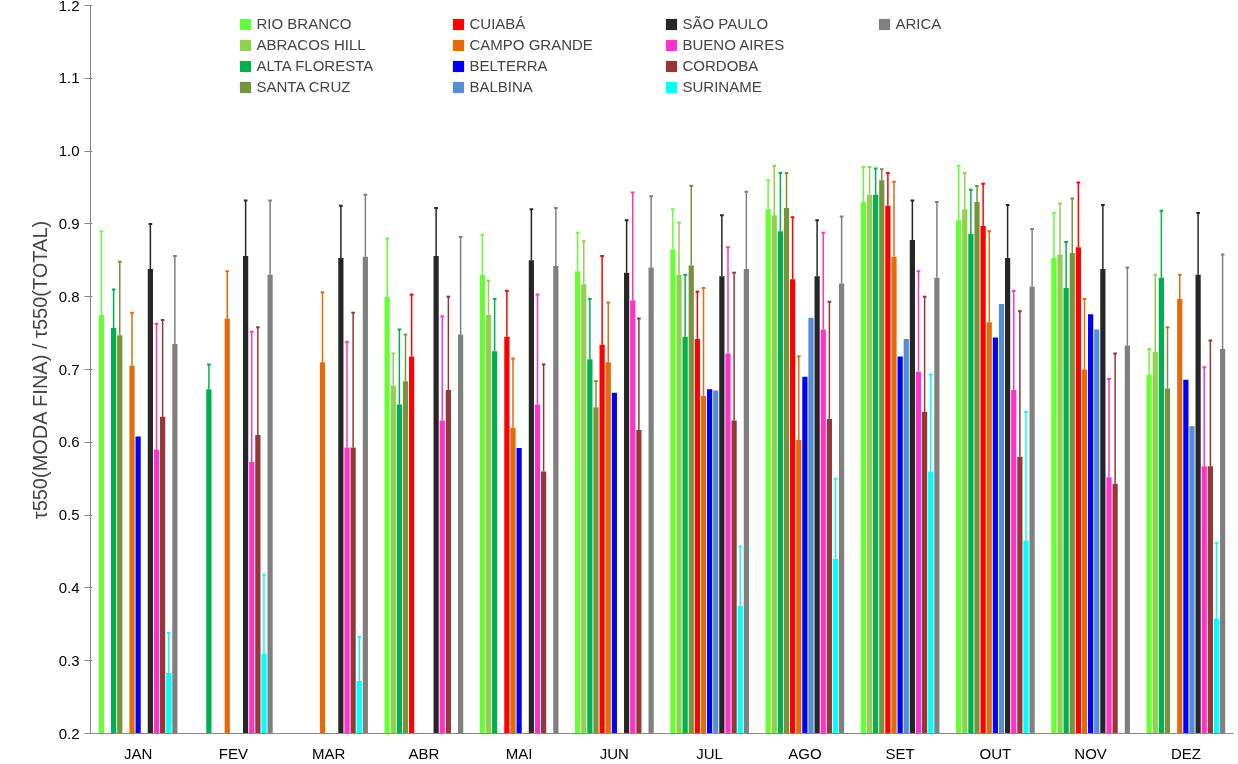 The width and height of the screenshot is (1238, 764). I want to click on legend-label: CUIABÁ, so click(498, 23).